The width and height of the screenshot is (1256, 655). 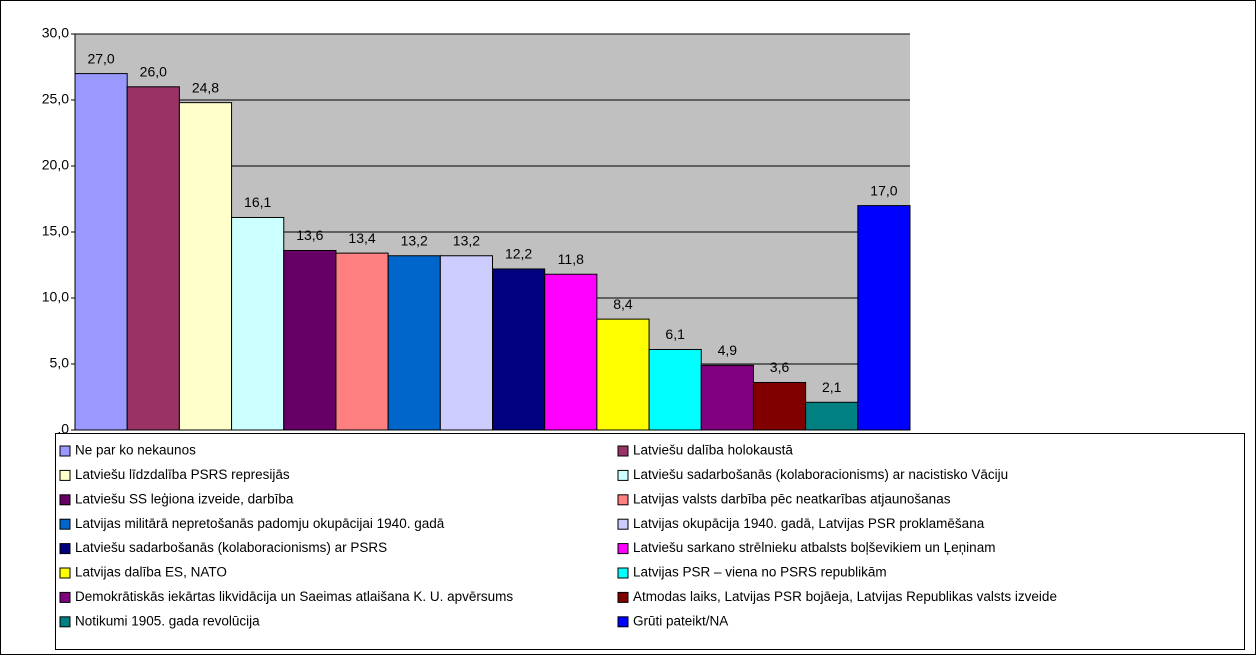 What do you see at coordinates (205, 87) in the screenshot?
I see `data-label: 24,8` at bounding box center [205, 87].